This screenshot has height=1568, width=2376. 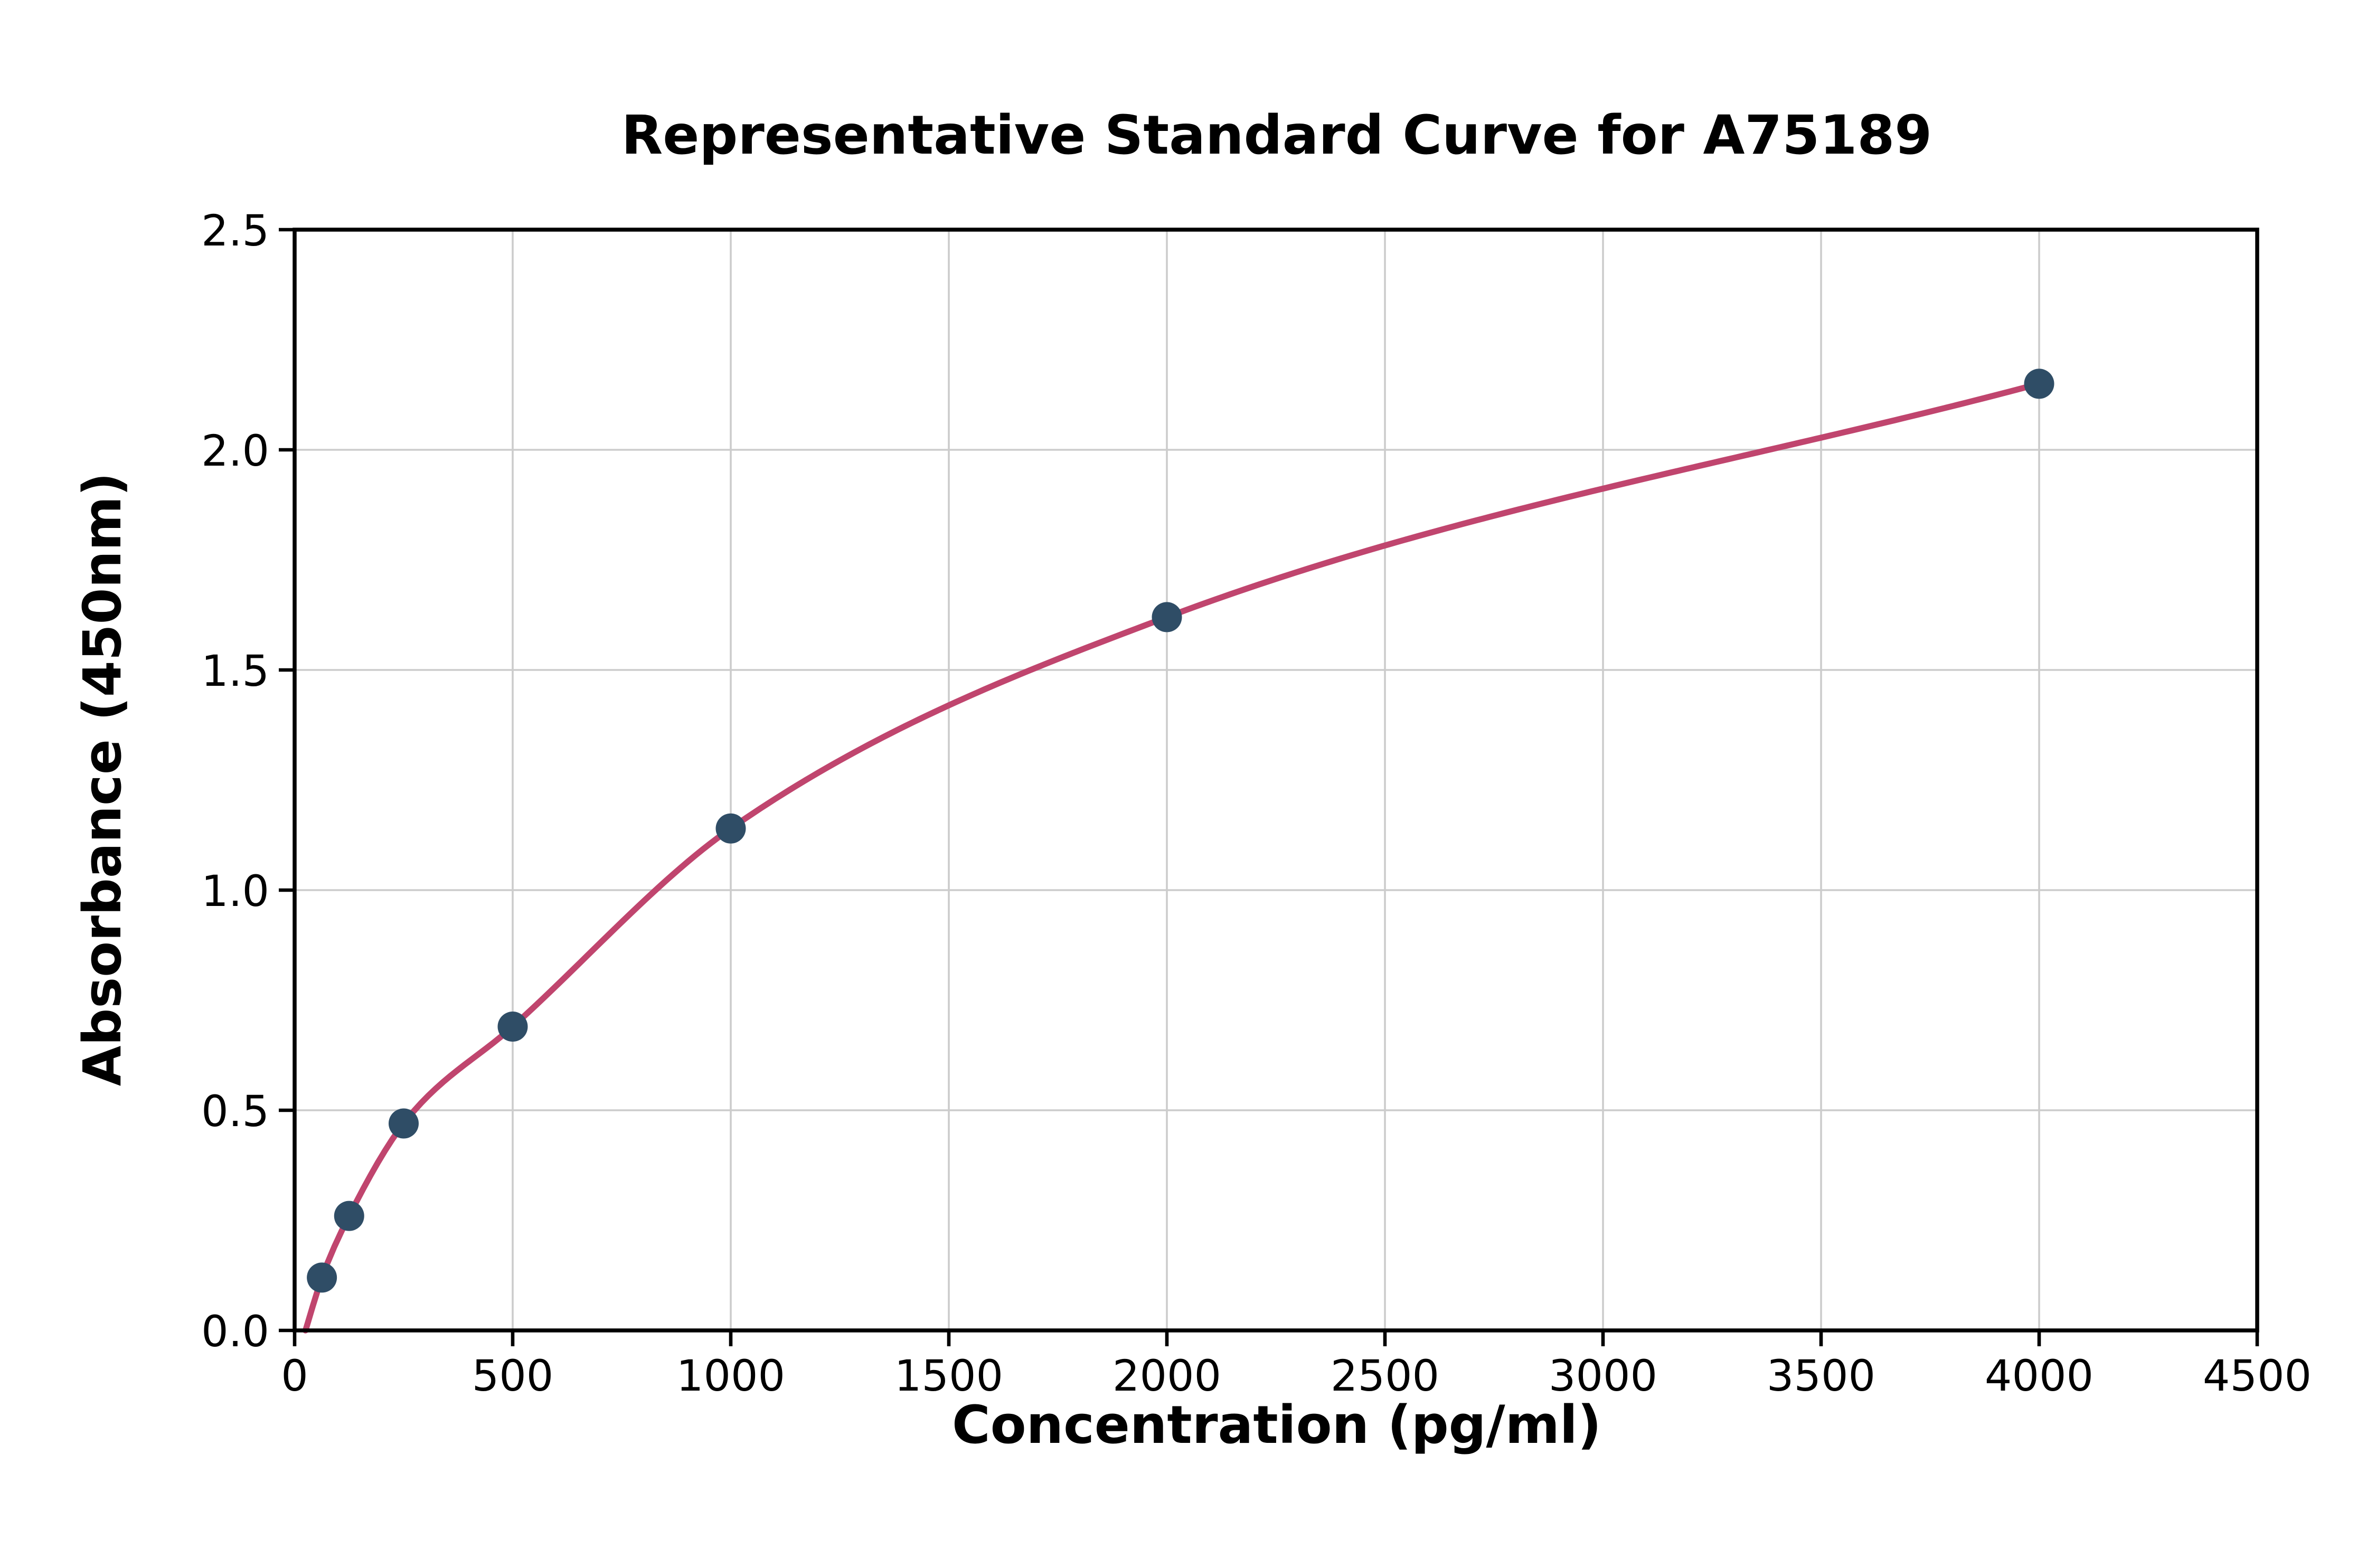 I want to click on x-tick-label: 4500, so click(x=2257, y=1376).